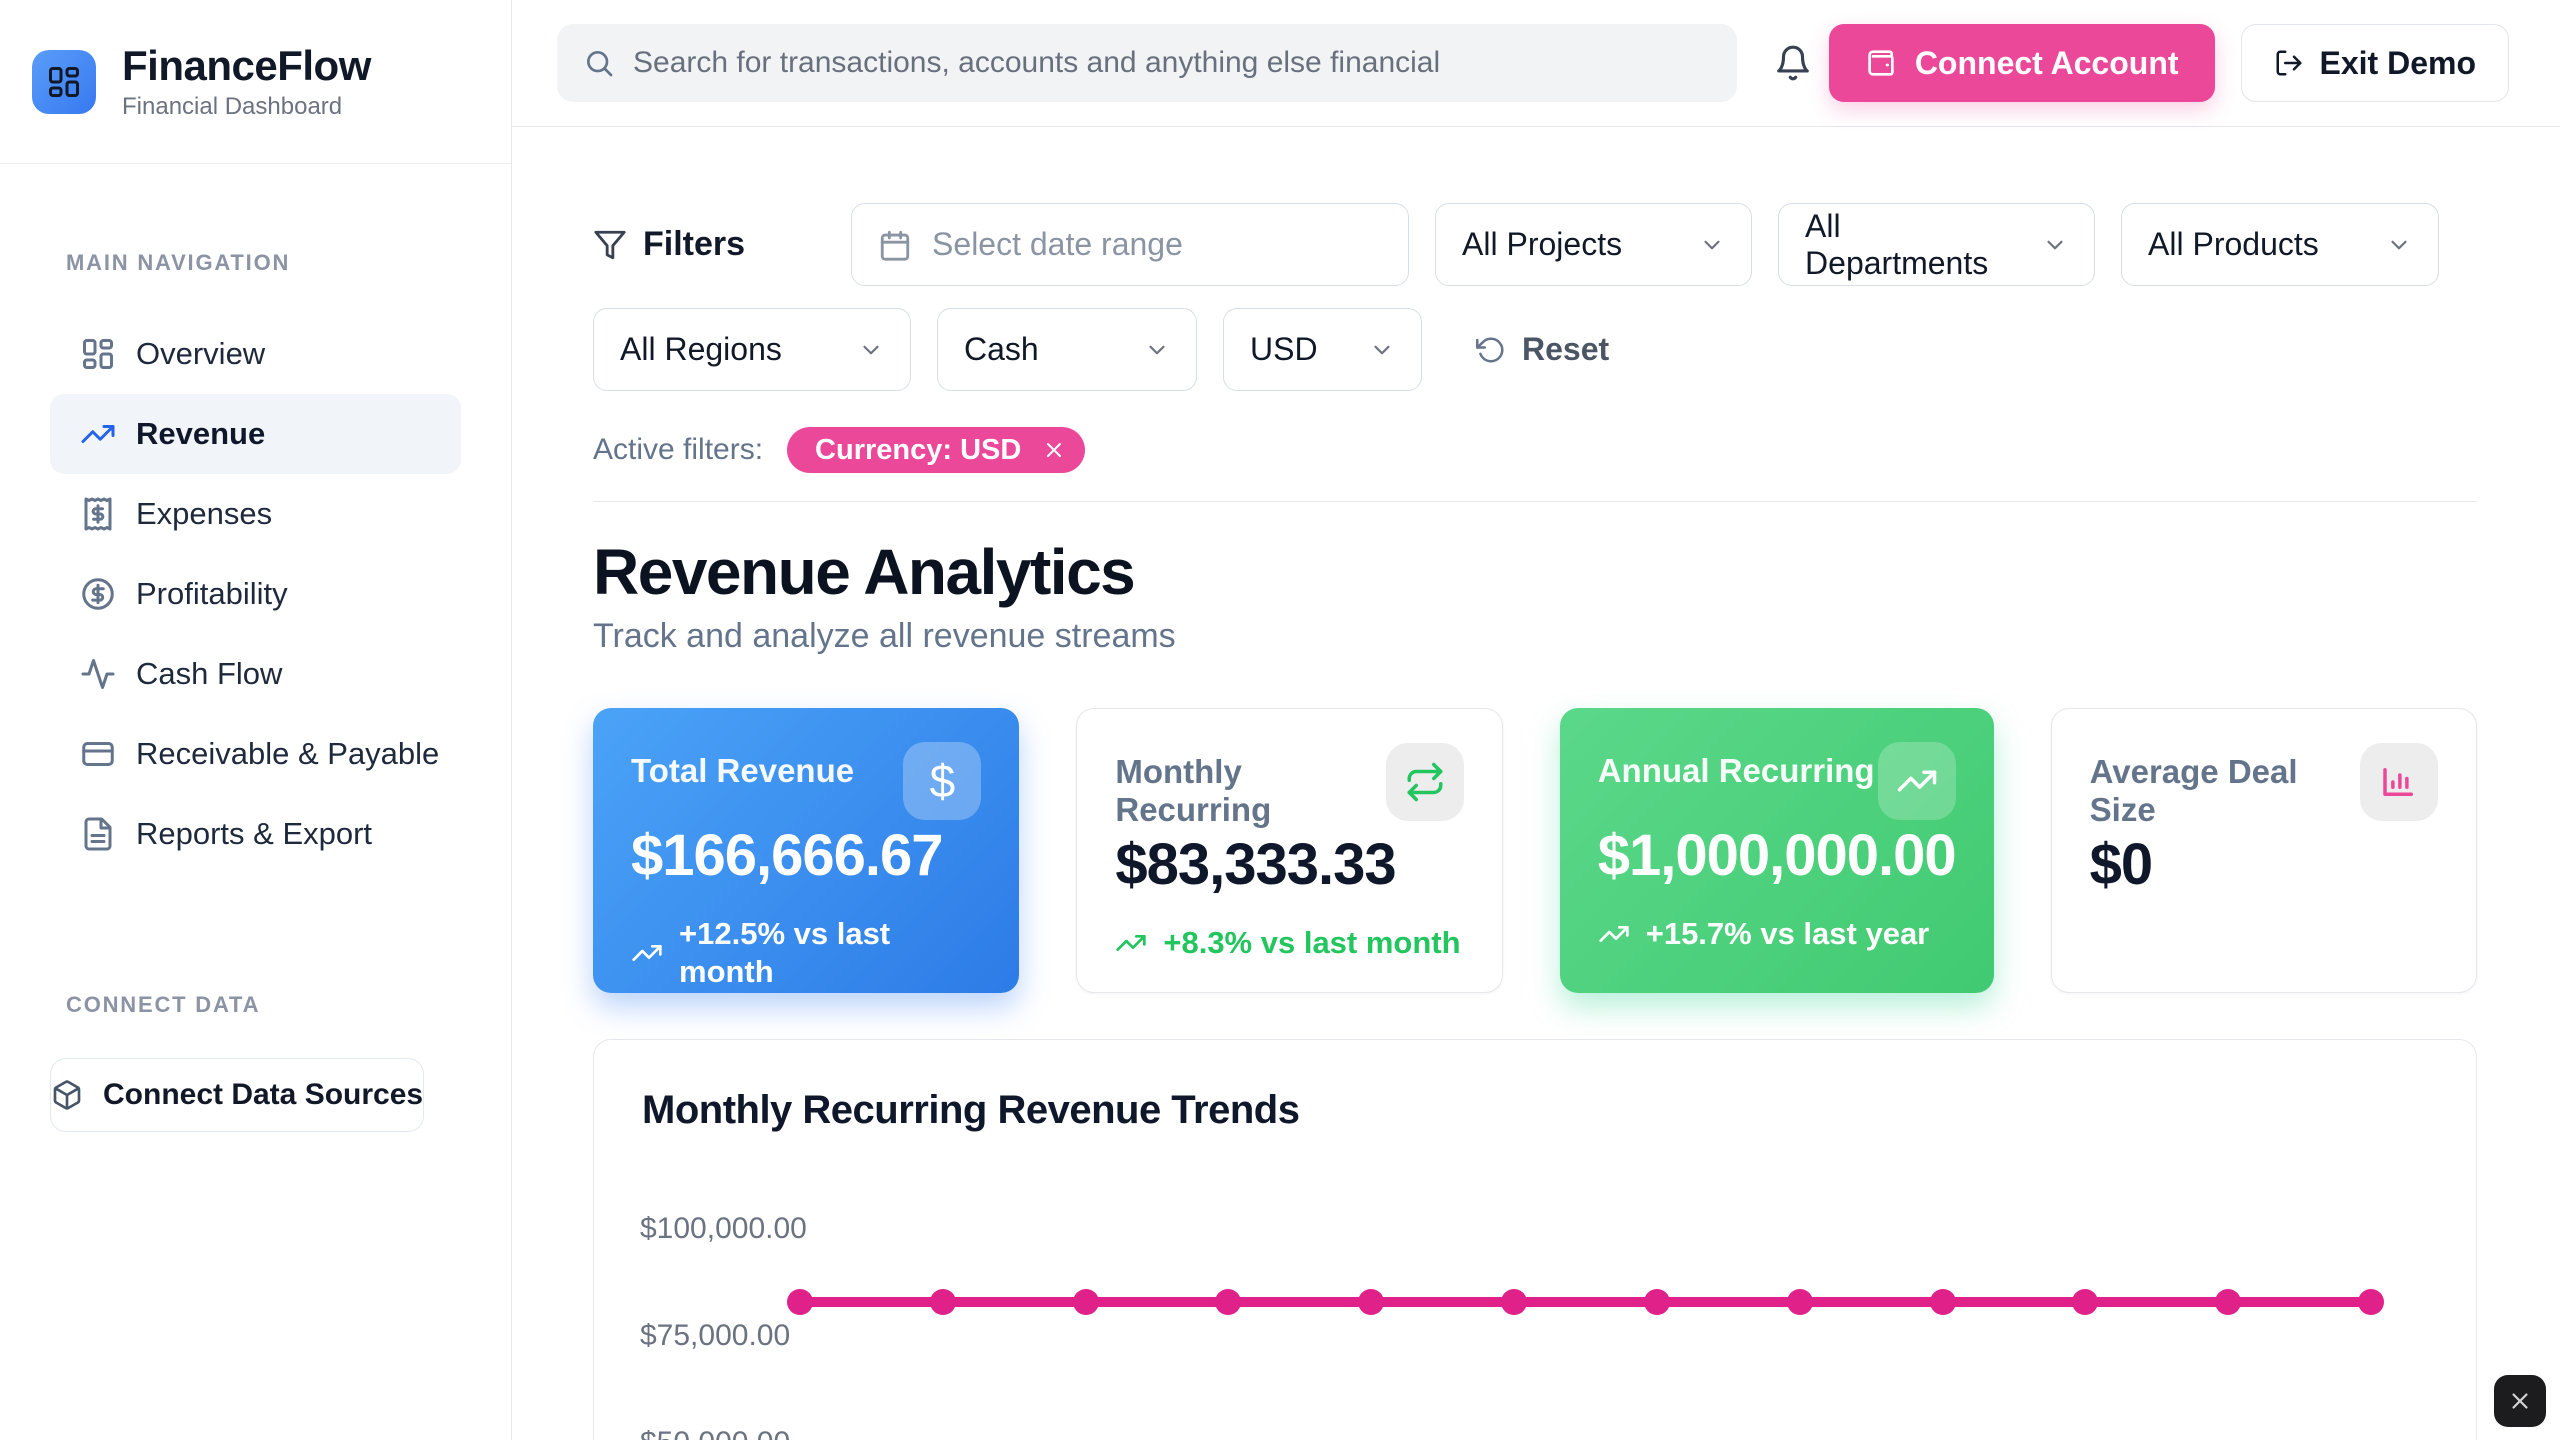 Image resolution: width=2560 pixels, height=1440 pixels. What do you see at coordinates (610, 244) in the screenshot?
I see `funnel-icon` at bounding box center [610, 244].